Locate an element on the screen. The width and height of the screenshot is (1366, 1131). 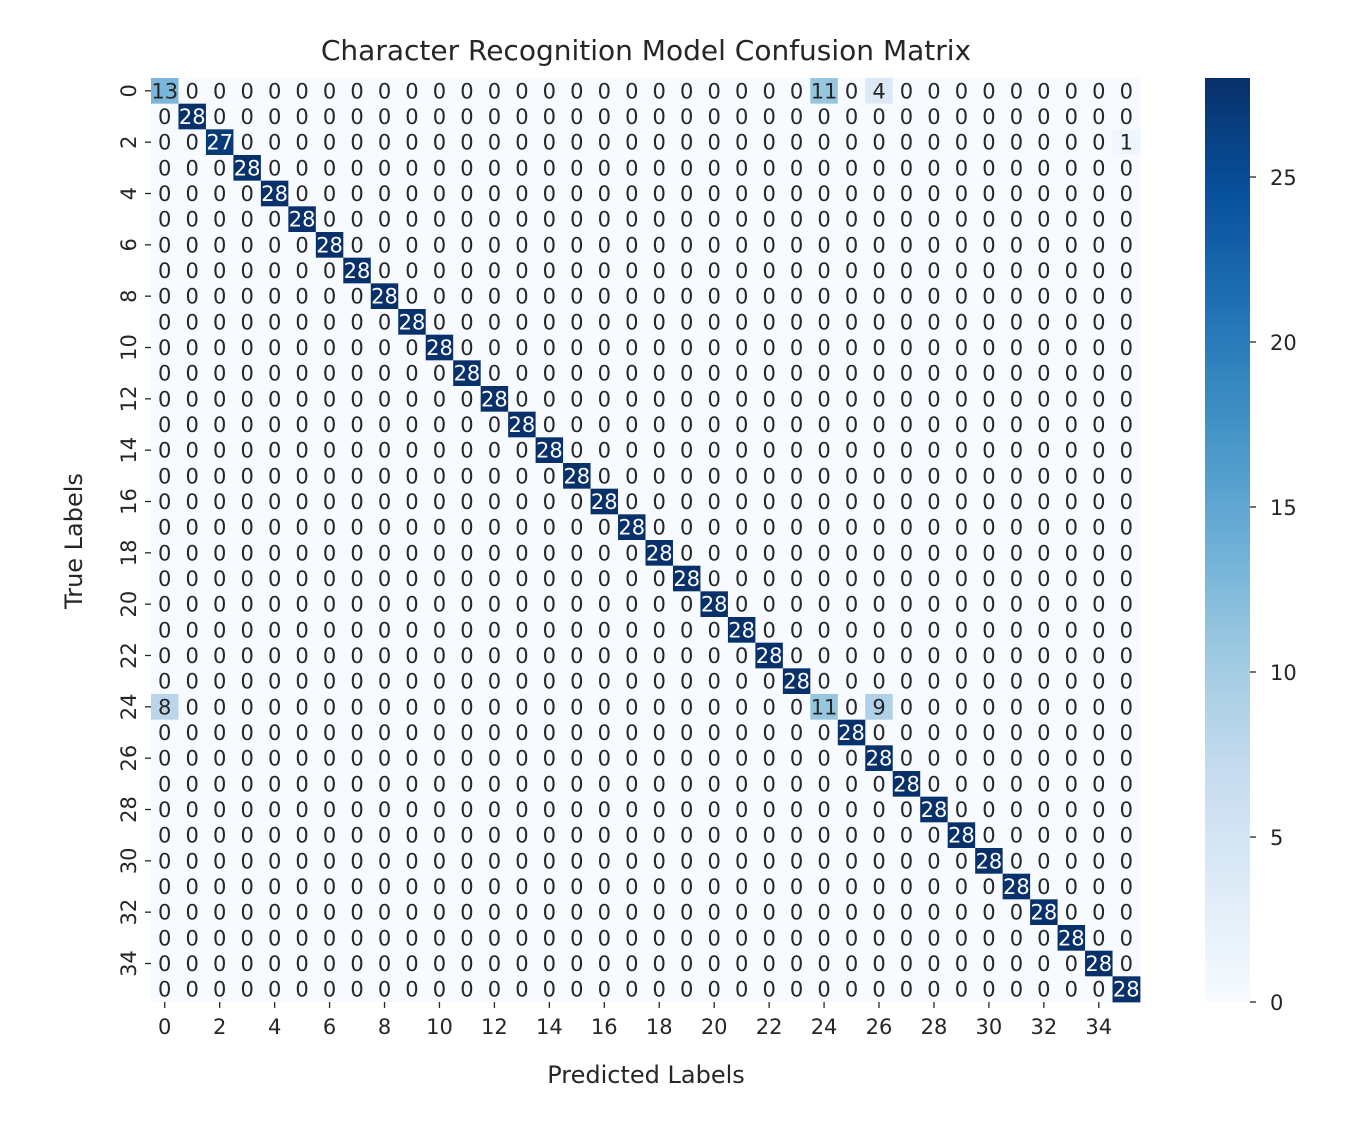
y-tick-label: 32 is located at coordinates (129, 912).